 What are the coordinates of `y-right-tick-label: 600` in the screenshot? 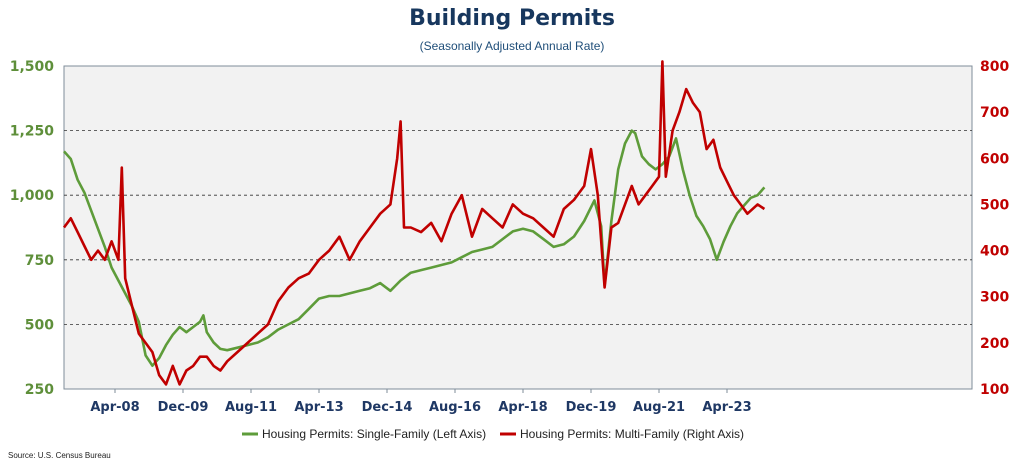 It's located at (994, 159).